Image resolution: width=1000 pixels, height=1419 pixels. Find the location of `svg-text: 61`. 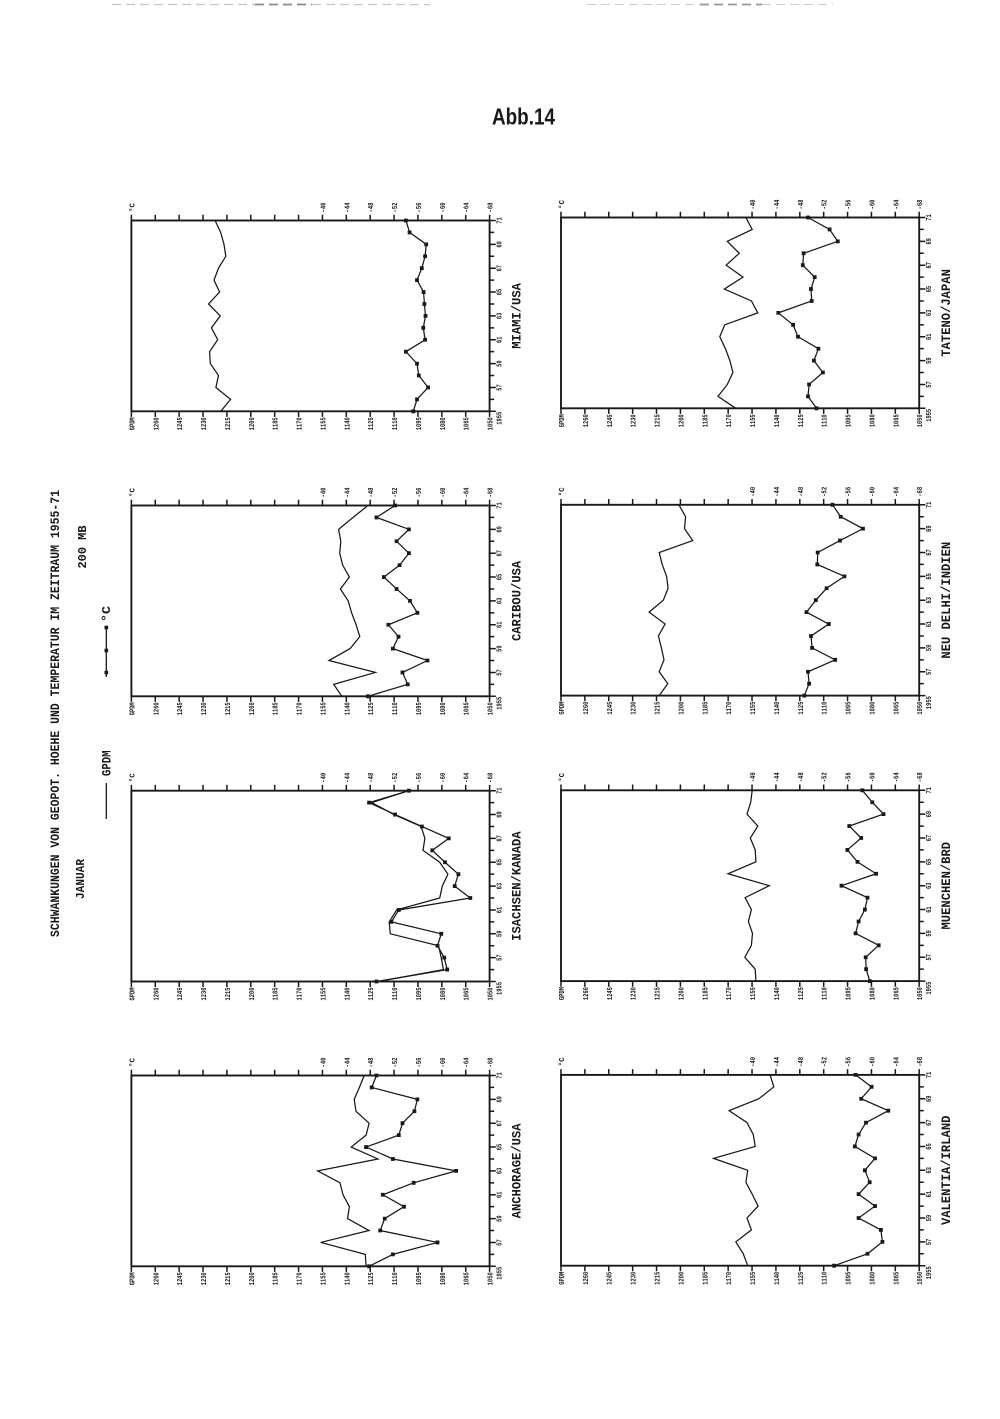

svg-text: 61 is located at coordinates (501, 909).